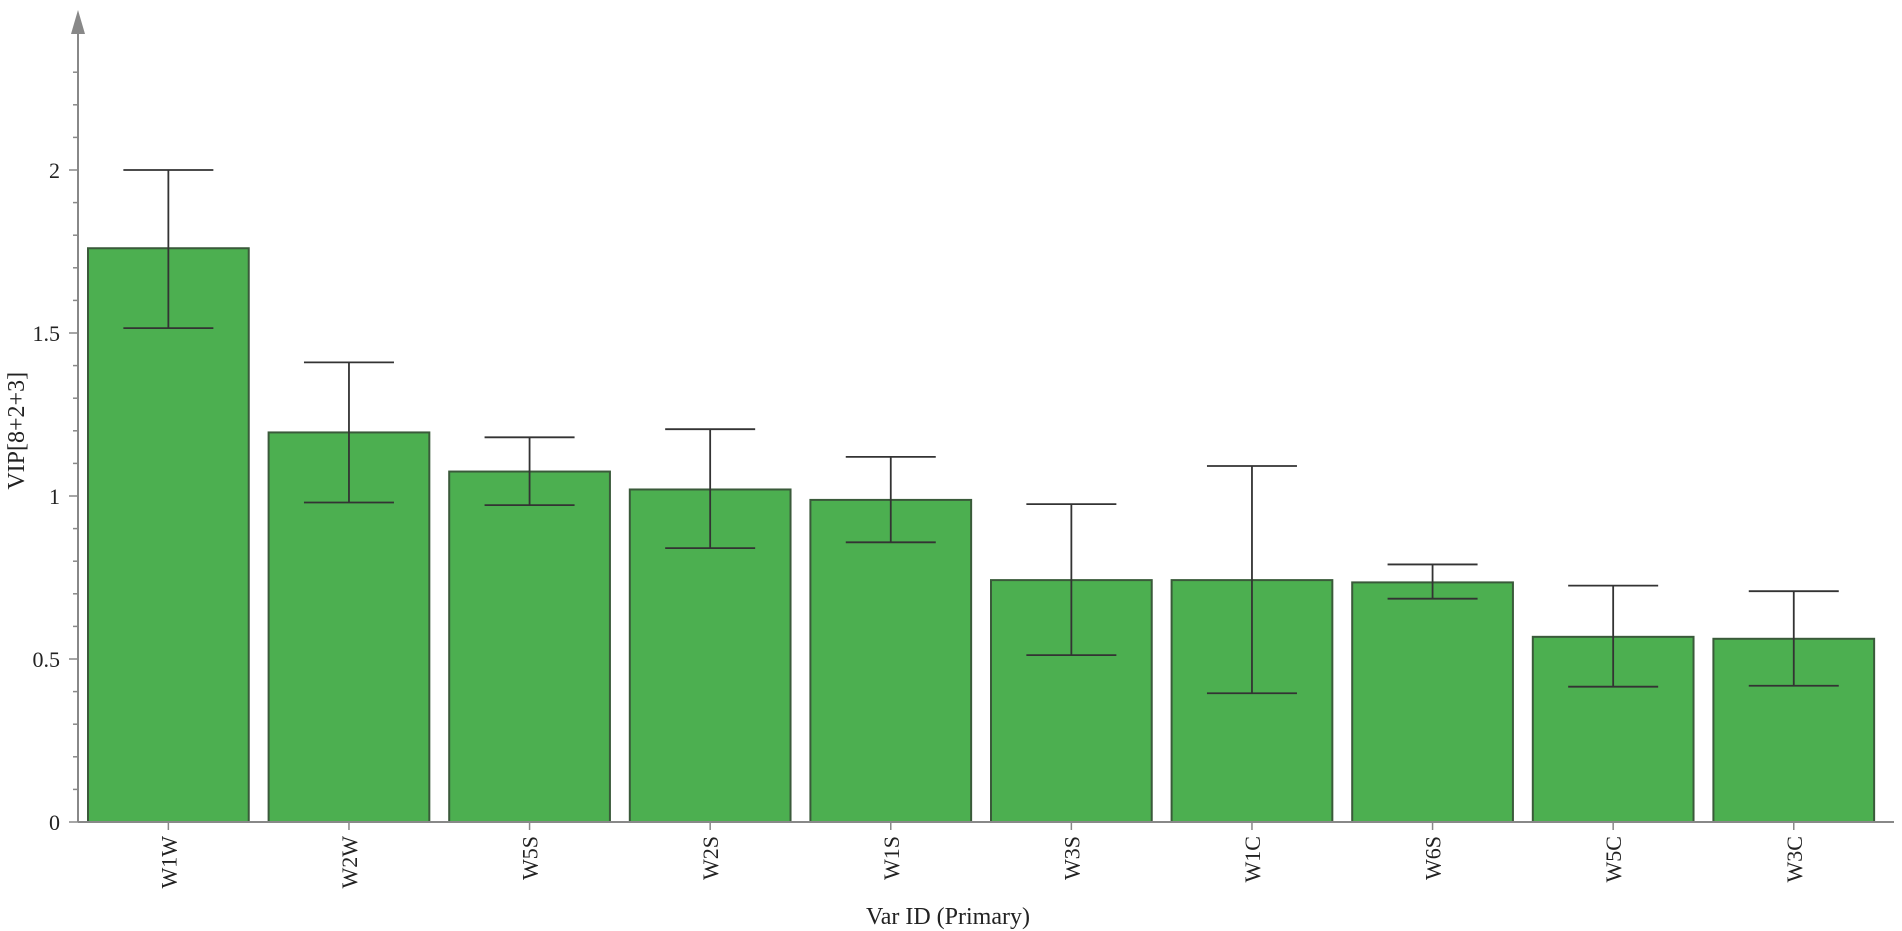  I want to click on x-tick-label: W6S, so click(1433, 858).